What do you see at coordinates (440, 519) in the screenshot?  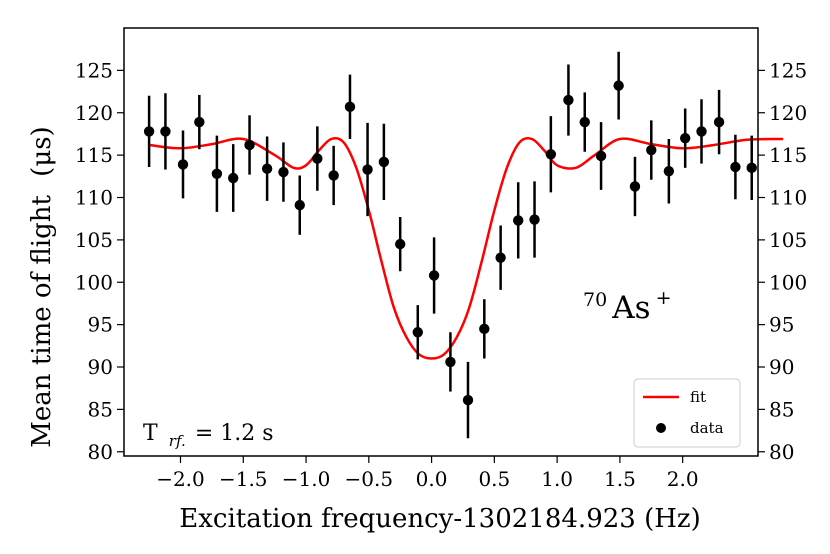 I see `x-axis-title: Excitation frequency-1302184.923 (Hz)` at bounding box center [440, 519].